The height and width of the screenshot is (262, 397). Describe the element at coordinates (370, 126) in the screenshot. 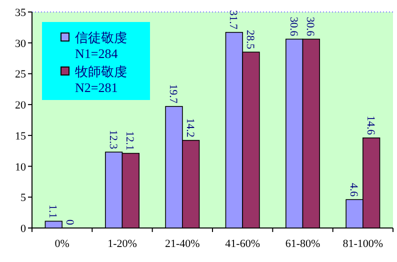

I see `data-label: 14.6` at that location.